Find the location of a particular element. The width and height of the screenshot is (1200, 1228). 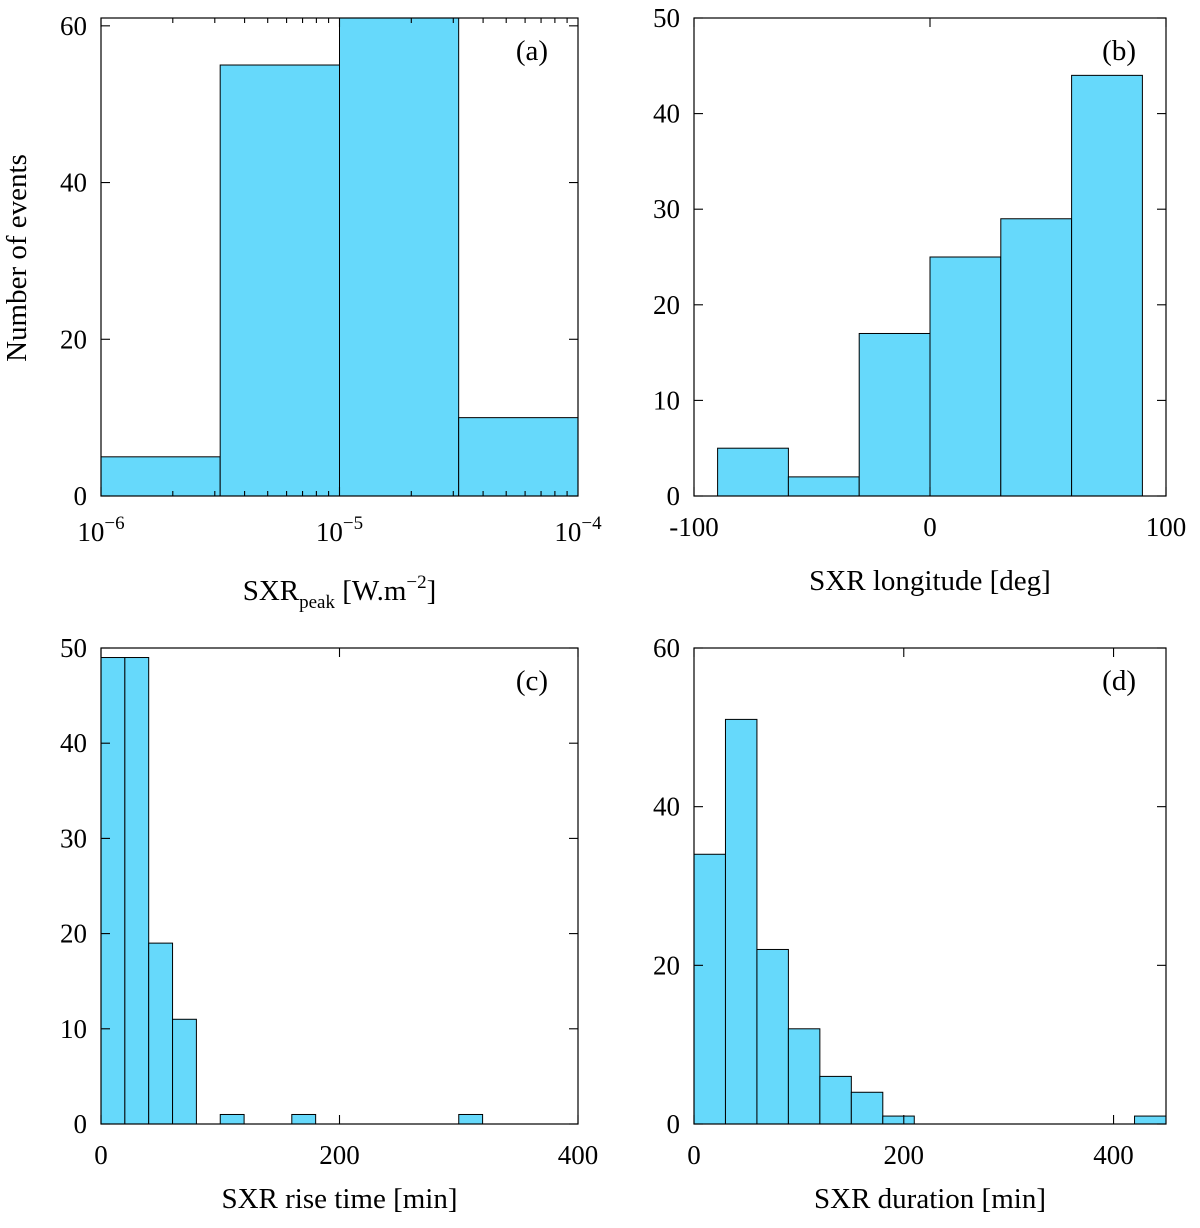

y-axis-label: Number of events is located at coordinates (17, 258).